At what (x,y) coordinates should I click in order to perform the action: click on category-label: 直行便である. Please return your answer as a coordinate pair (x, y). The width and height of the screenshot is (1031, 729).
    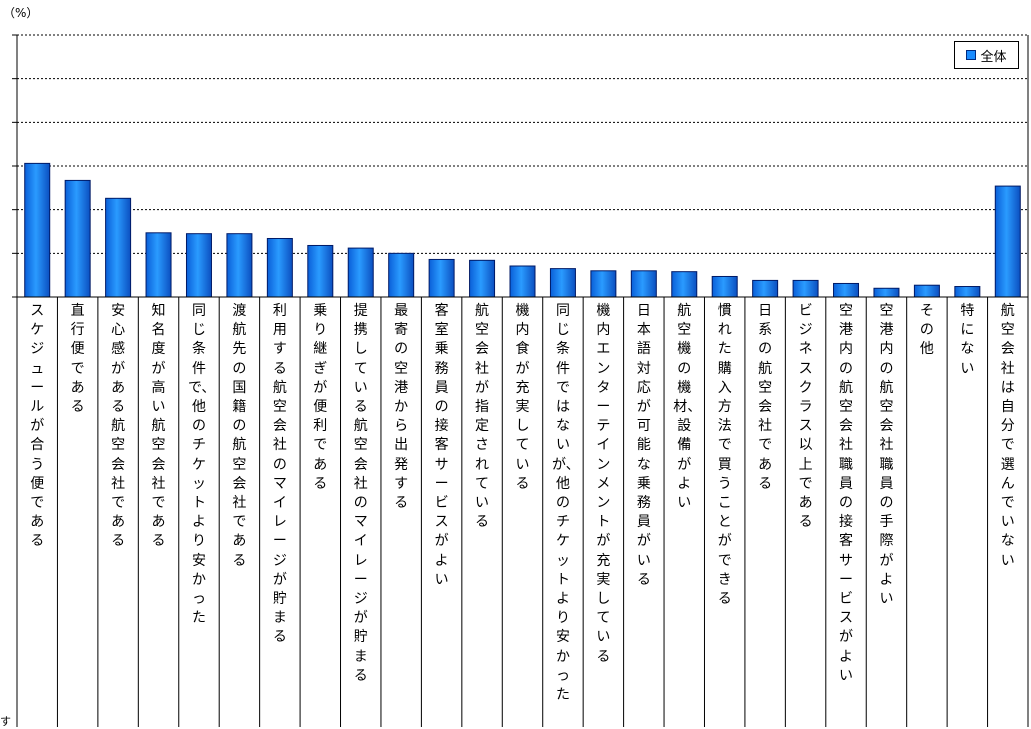
    Looking at the image, I should click on (77, 359).